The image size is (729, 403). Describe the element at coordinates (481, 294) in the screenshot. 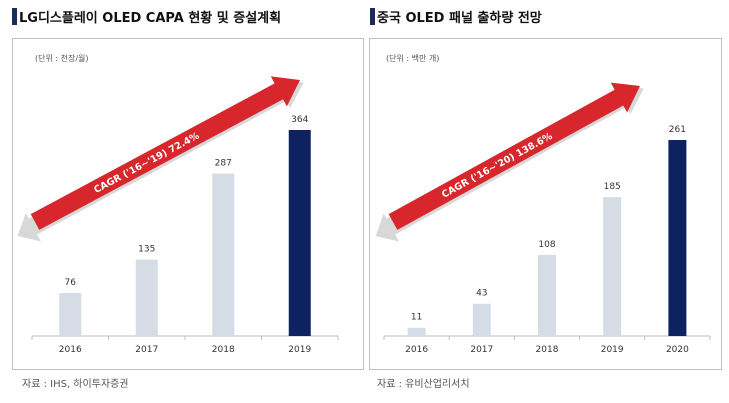

I see `data-label: 43` at that location.